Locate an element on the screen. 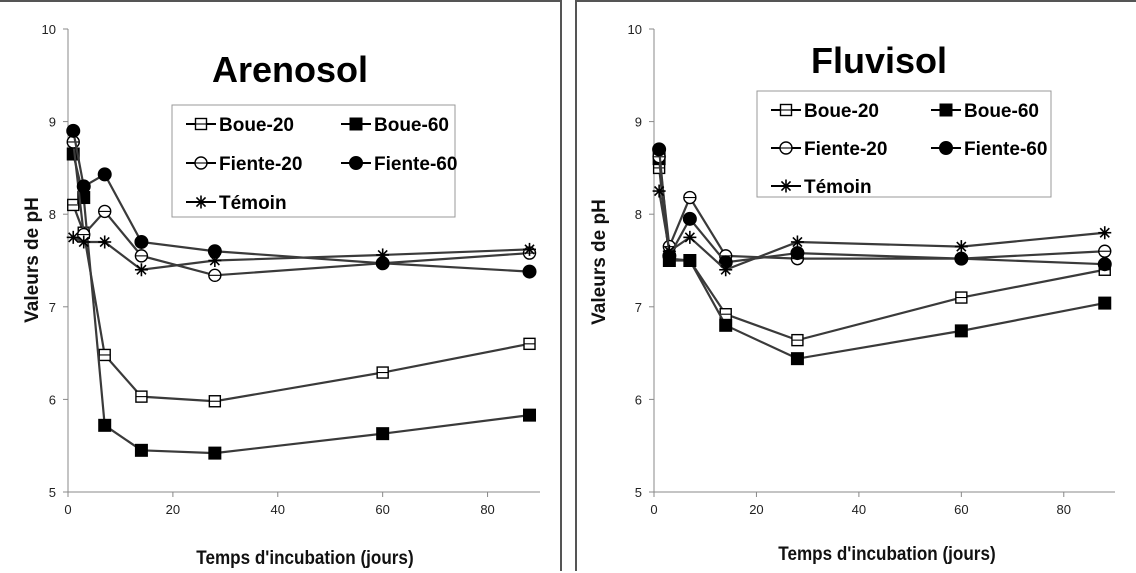 The width and height of the screenshot is (1136, 573). chart-title: Arenosol is located at coordinates (290, 69).